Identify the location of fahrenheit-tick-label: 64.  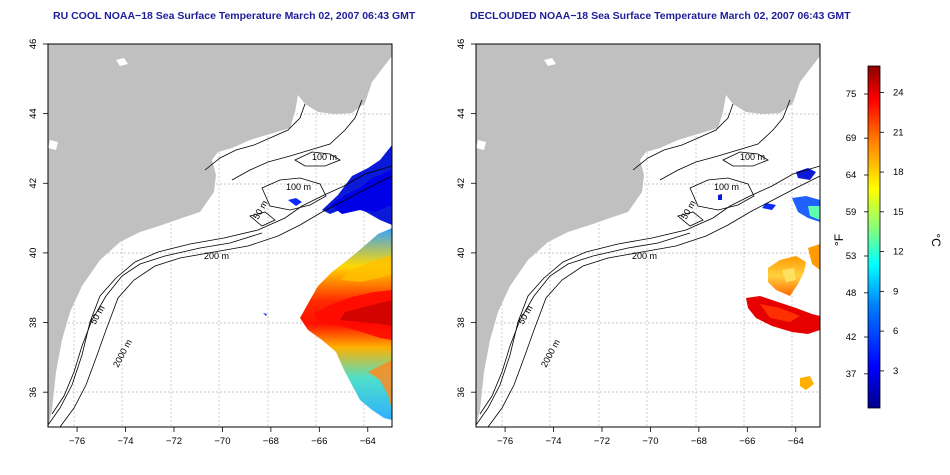
(851, 175).